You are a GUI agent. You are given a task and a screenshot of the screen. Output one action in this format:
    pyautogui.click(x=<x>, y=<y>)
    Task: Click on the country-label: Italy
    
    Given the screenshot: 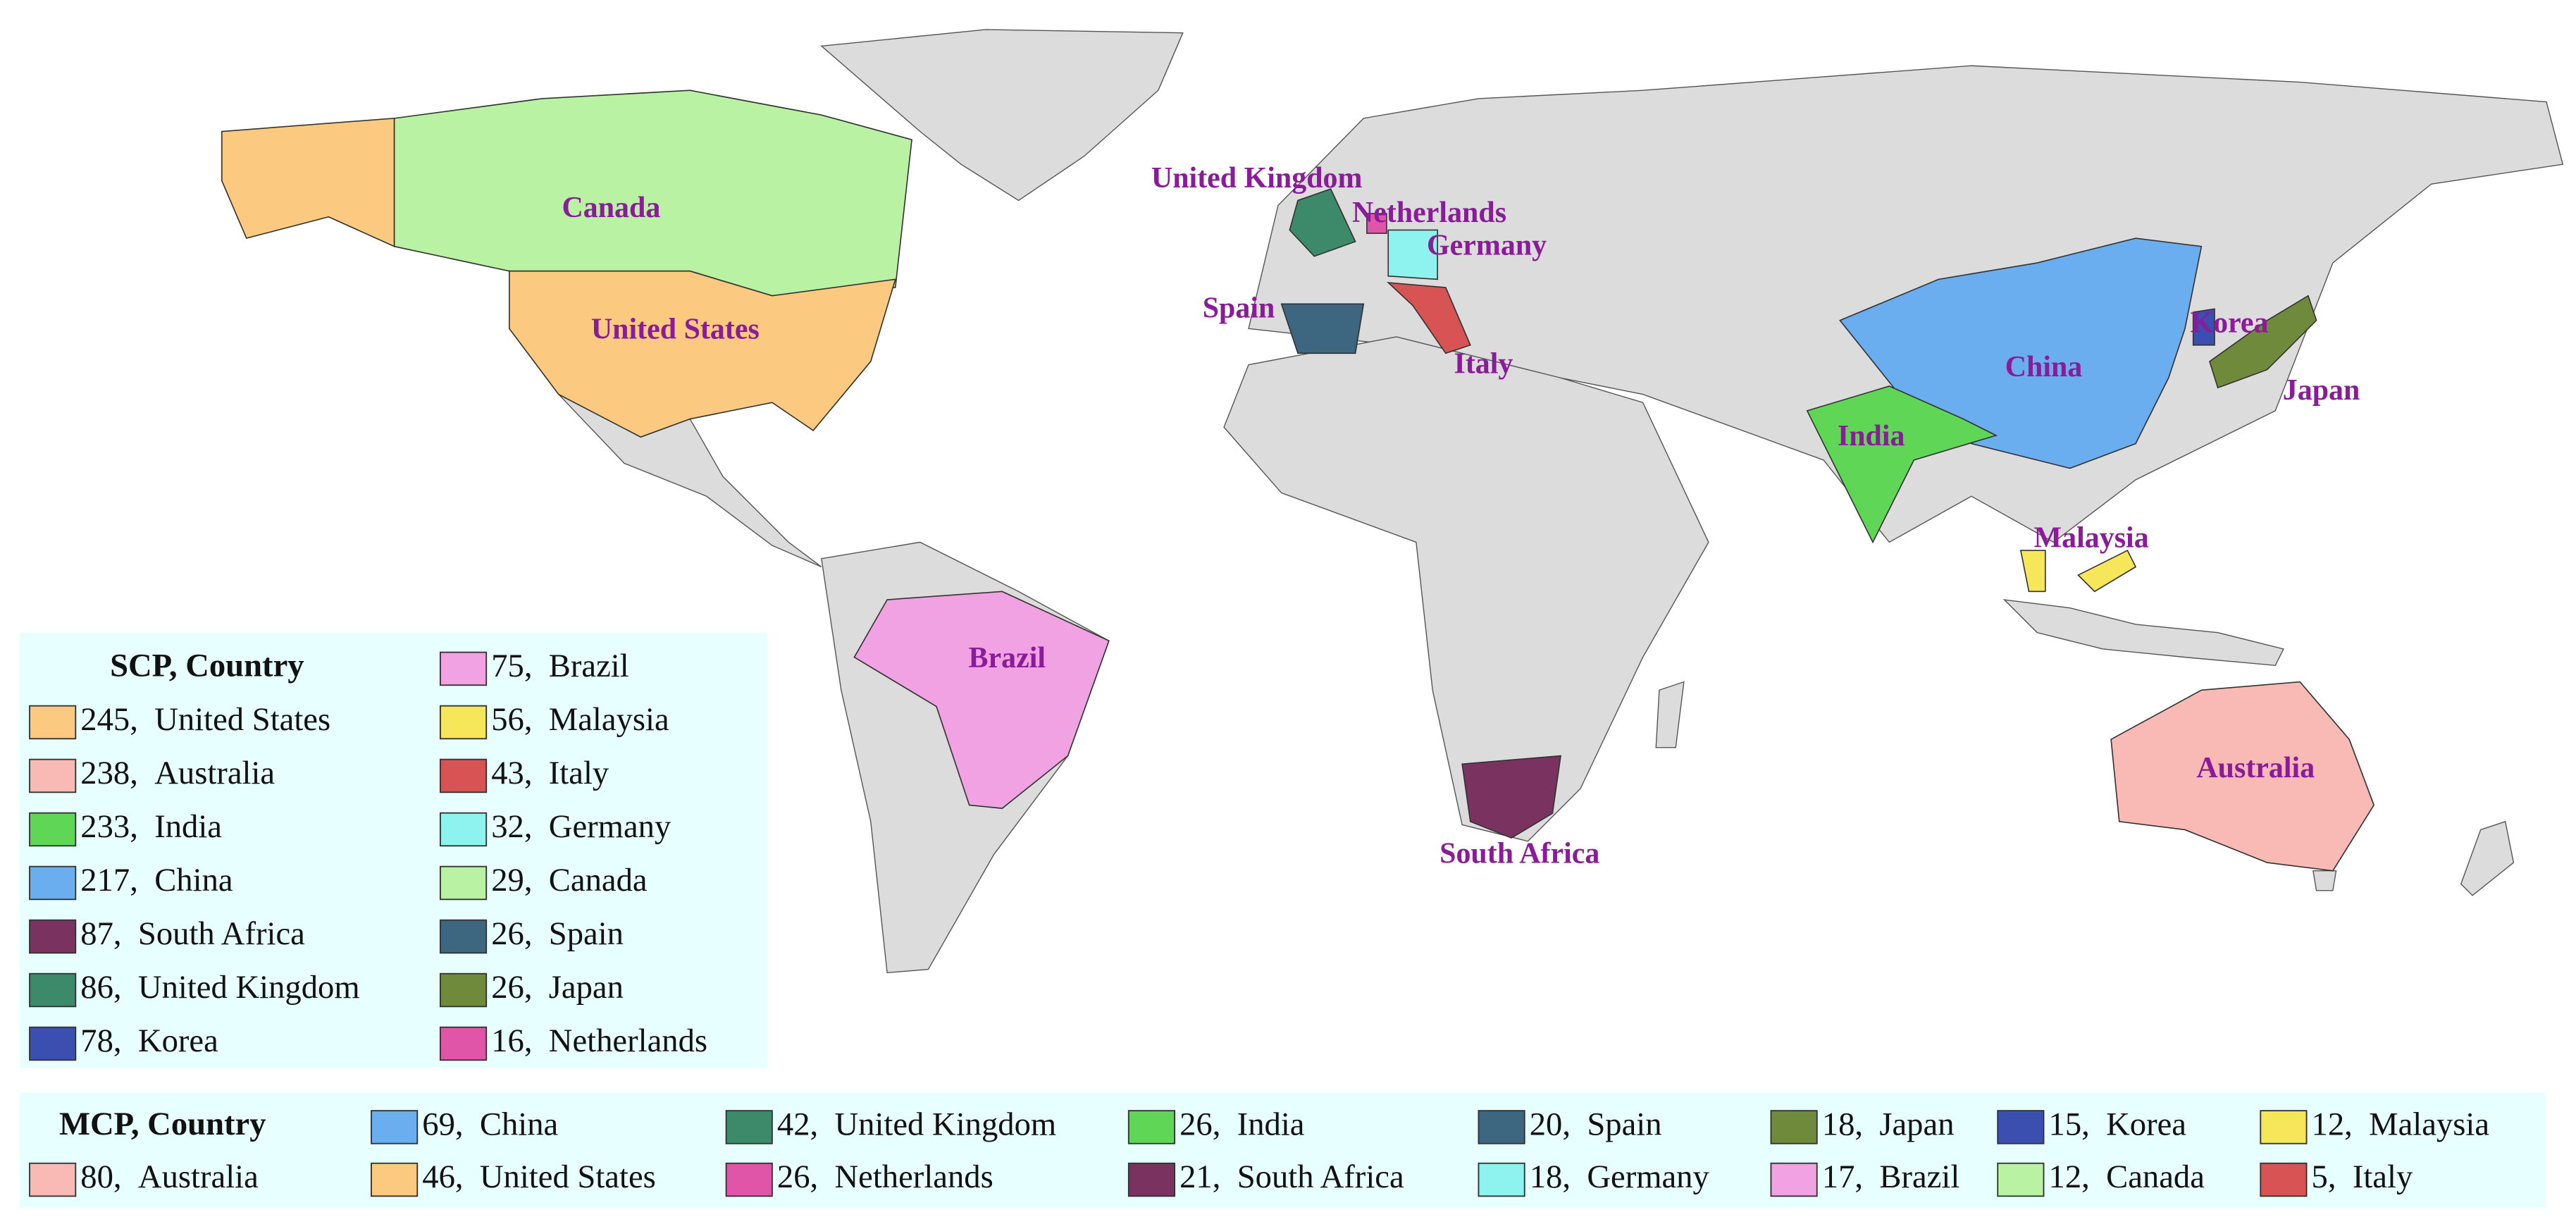 What is the action you would take?
    pyautogui.click(x=1483, y=364)
    